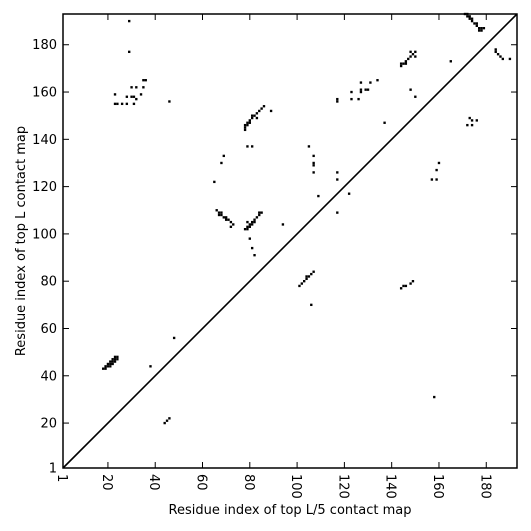 This screenshot has width=531, height=531. I want to click on y-tick-label: 140, so click(44, 140).